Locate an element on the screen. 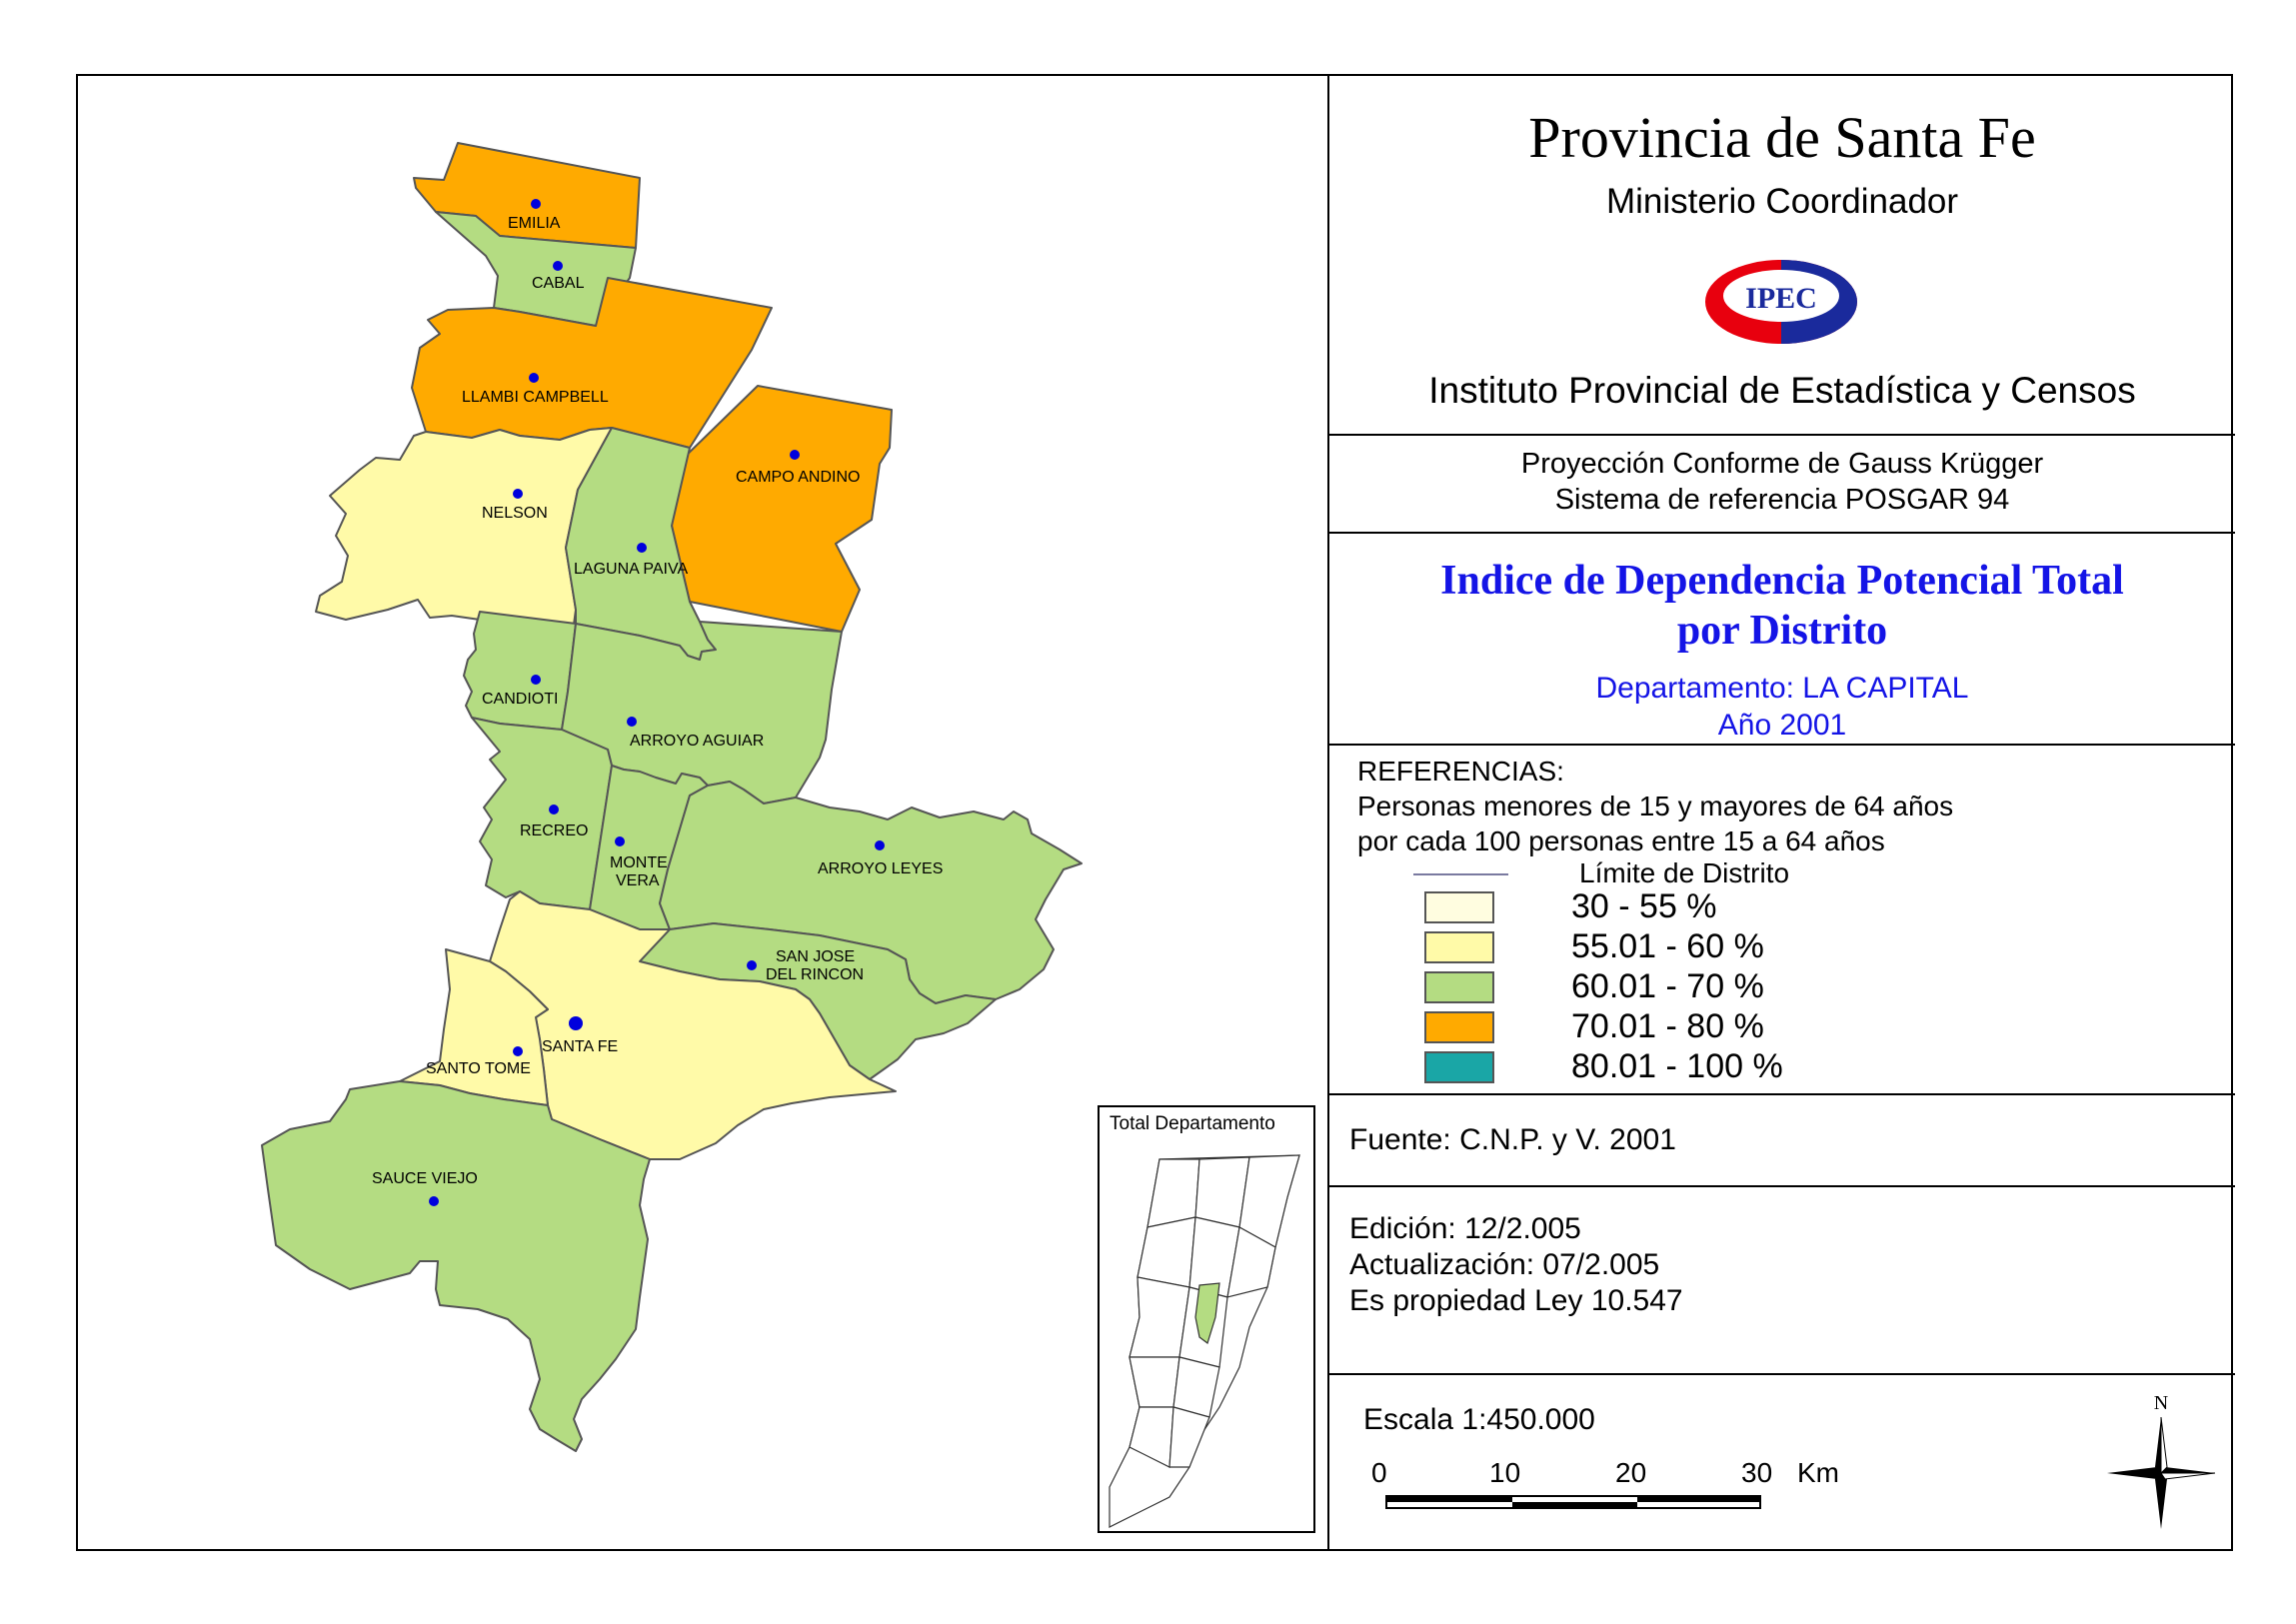  source-label: Fuente: C.N.P. y V. 2001 is located at coordinates (1513, 1139).